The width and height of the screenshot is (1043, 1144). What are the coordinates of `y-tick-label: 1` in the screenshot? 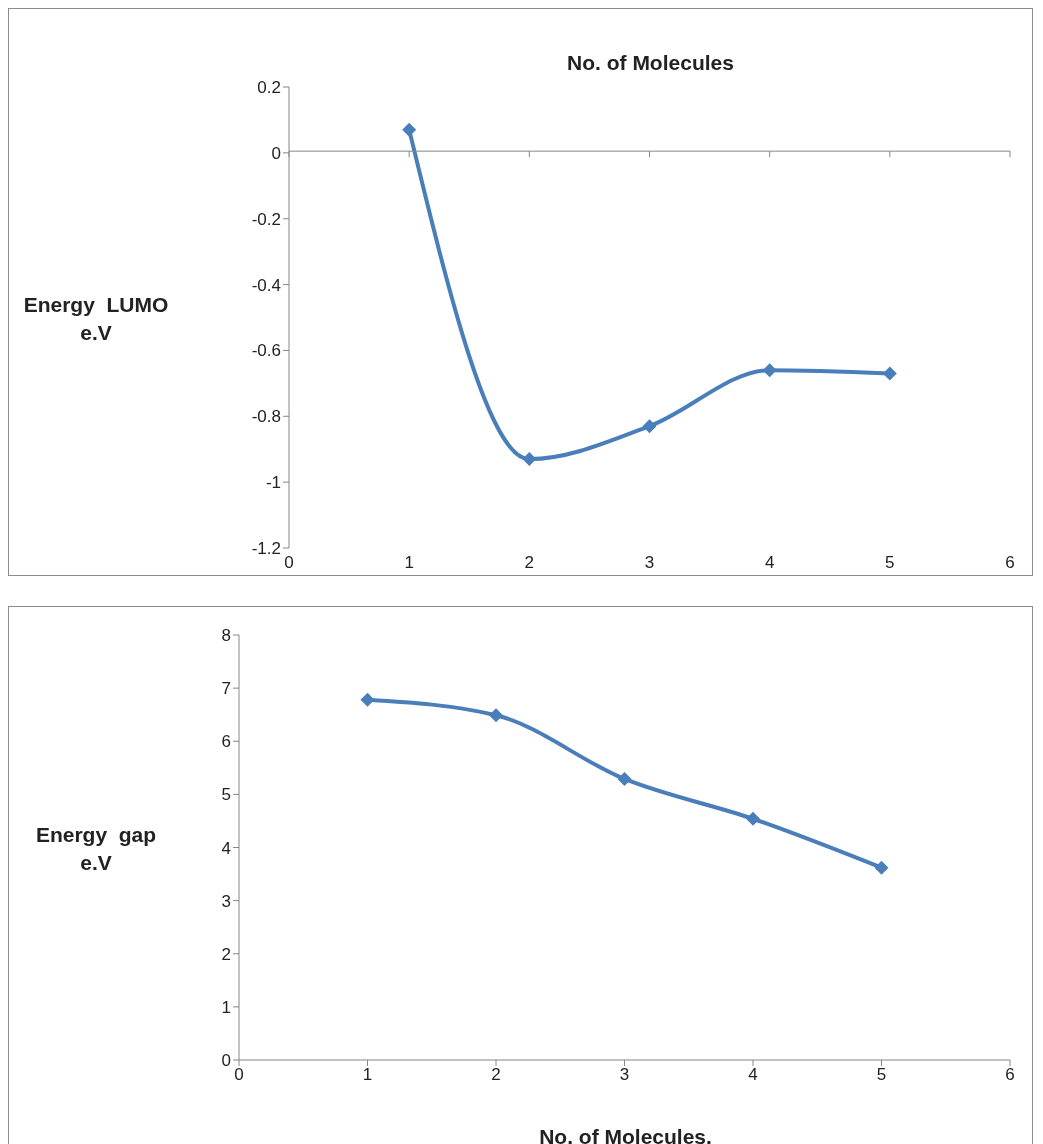 It's located at (226, 1007).